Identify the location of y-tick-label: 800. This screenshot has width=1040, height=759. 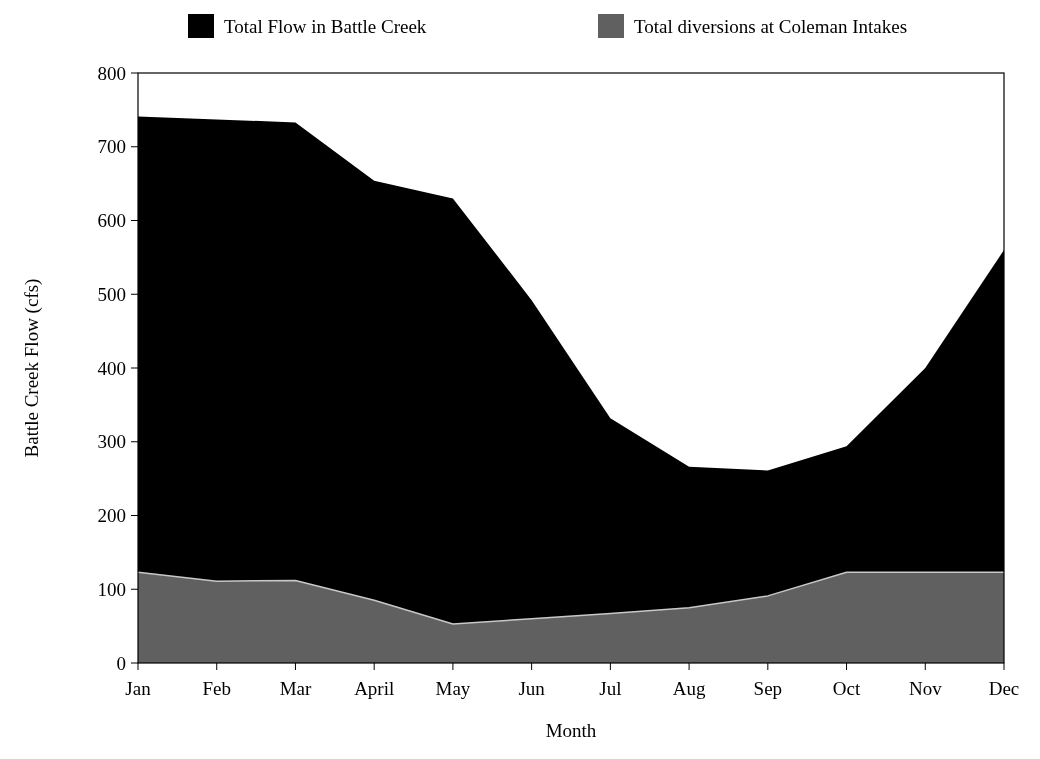
(111, 73).